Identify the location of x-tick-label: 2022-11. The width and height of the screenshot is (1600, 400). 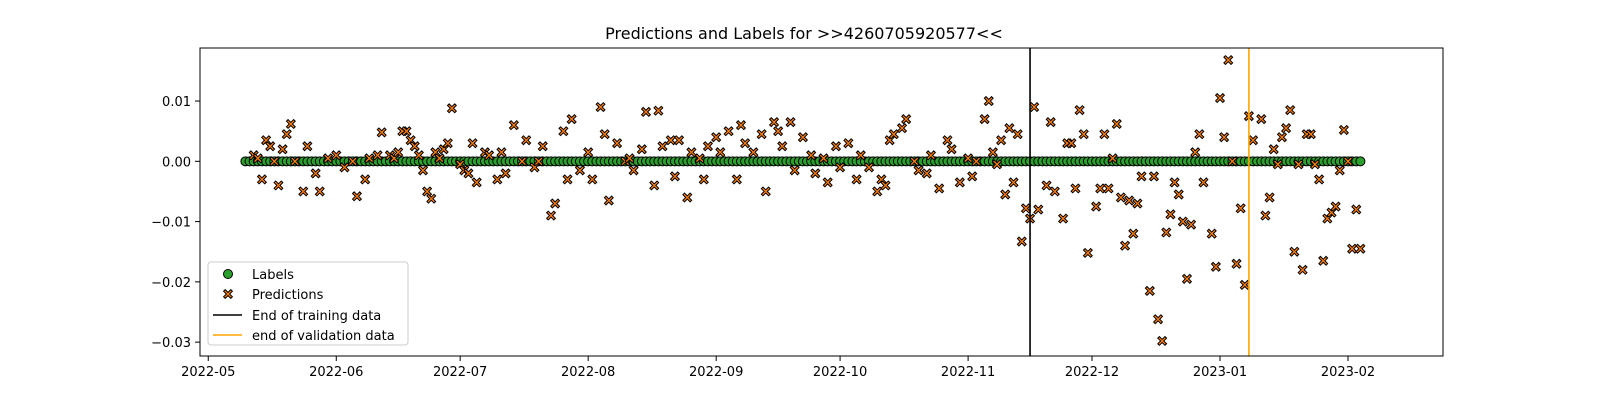
(968, 372).